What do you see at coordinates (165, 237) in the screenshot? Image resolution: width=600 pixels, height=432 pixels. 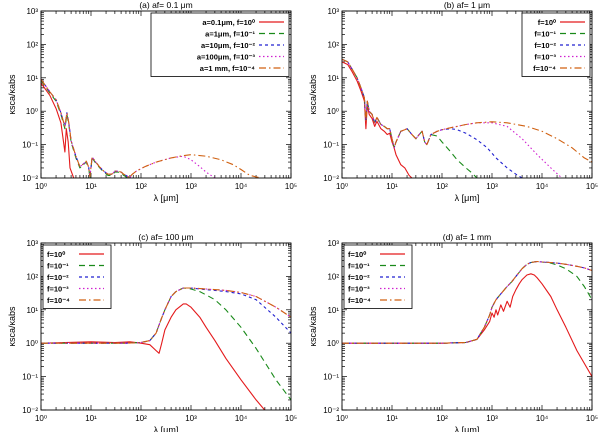 I see `chart-title: (c) af= 100 μm` at bounding box center [165, 237].